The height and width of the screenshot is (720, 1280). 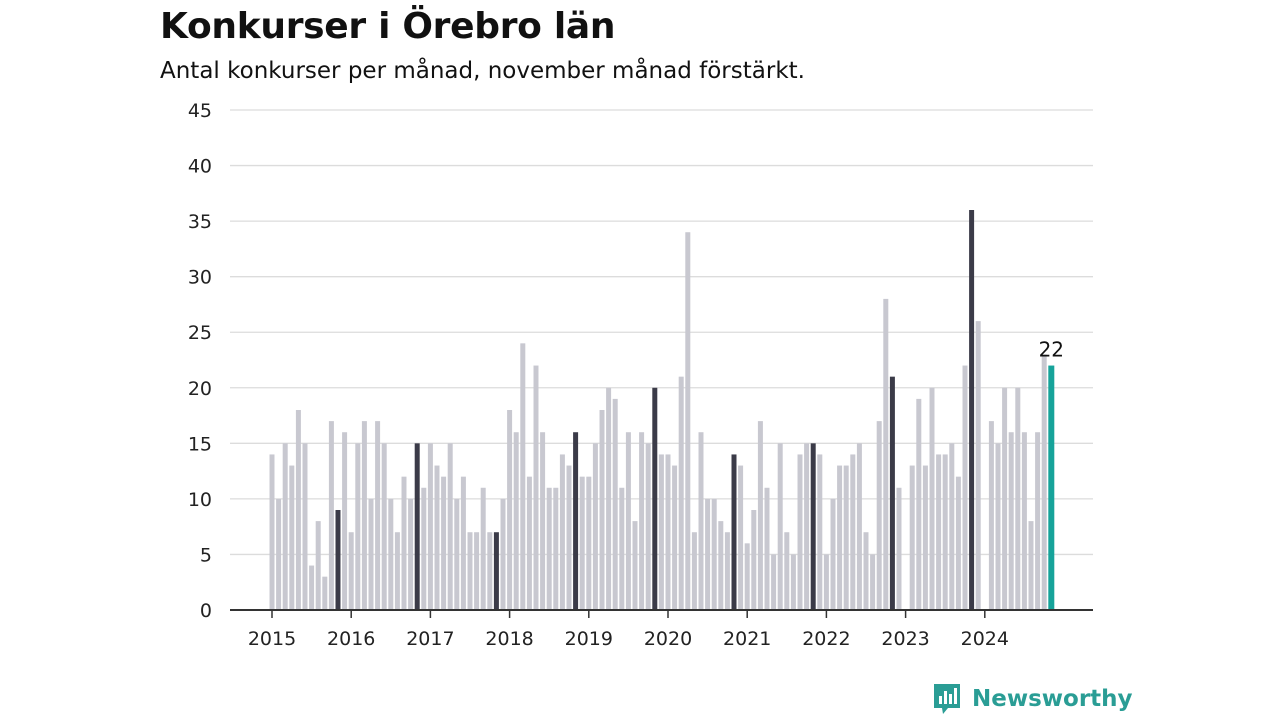 I want to click on y-tick-label: 25, so click(x=200, y=333).